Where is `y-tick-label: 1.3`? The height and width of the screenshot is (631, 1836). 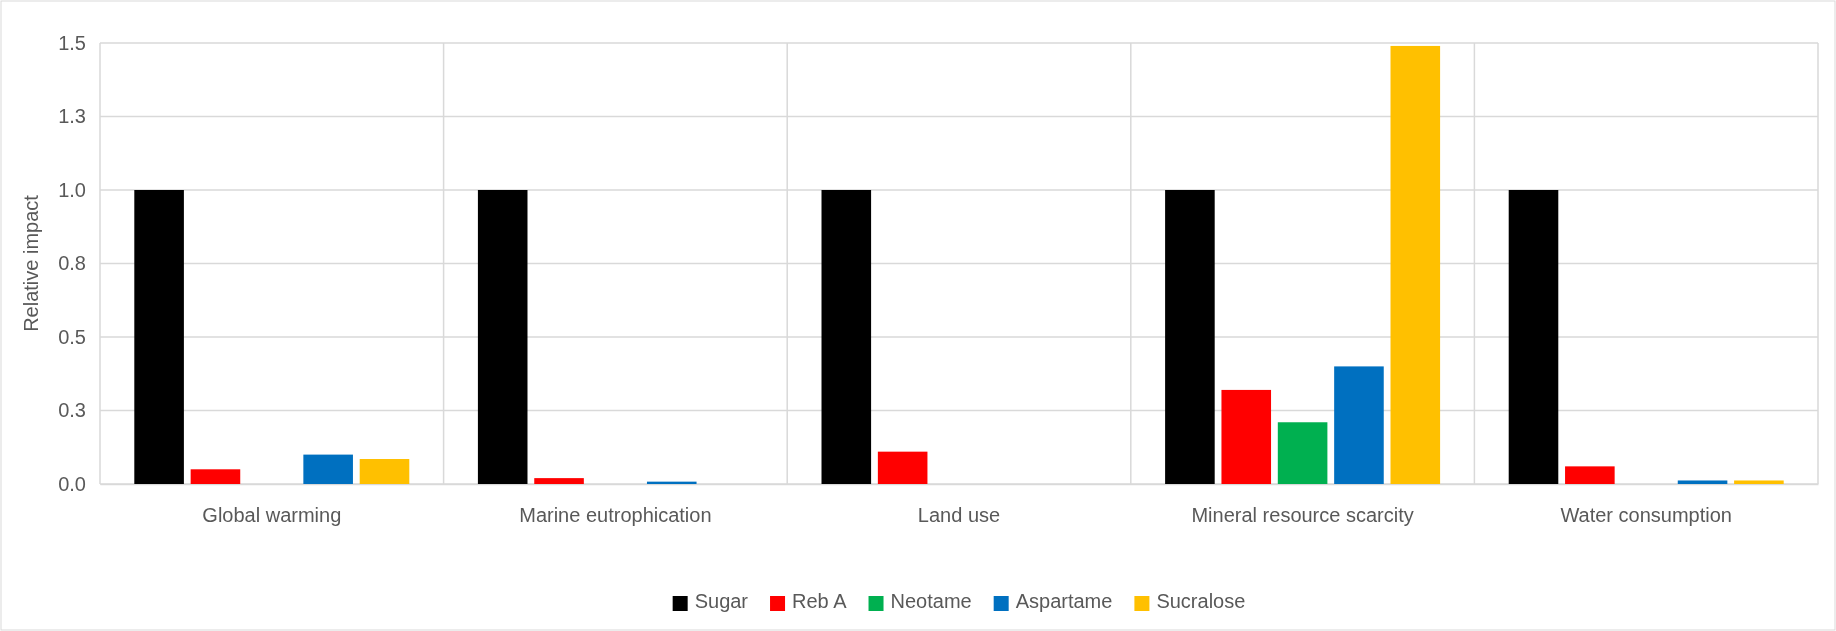 y-tick-label: 1.3 is located at coordinates (72, 116).